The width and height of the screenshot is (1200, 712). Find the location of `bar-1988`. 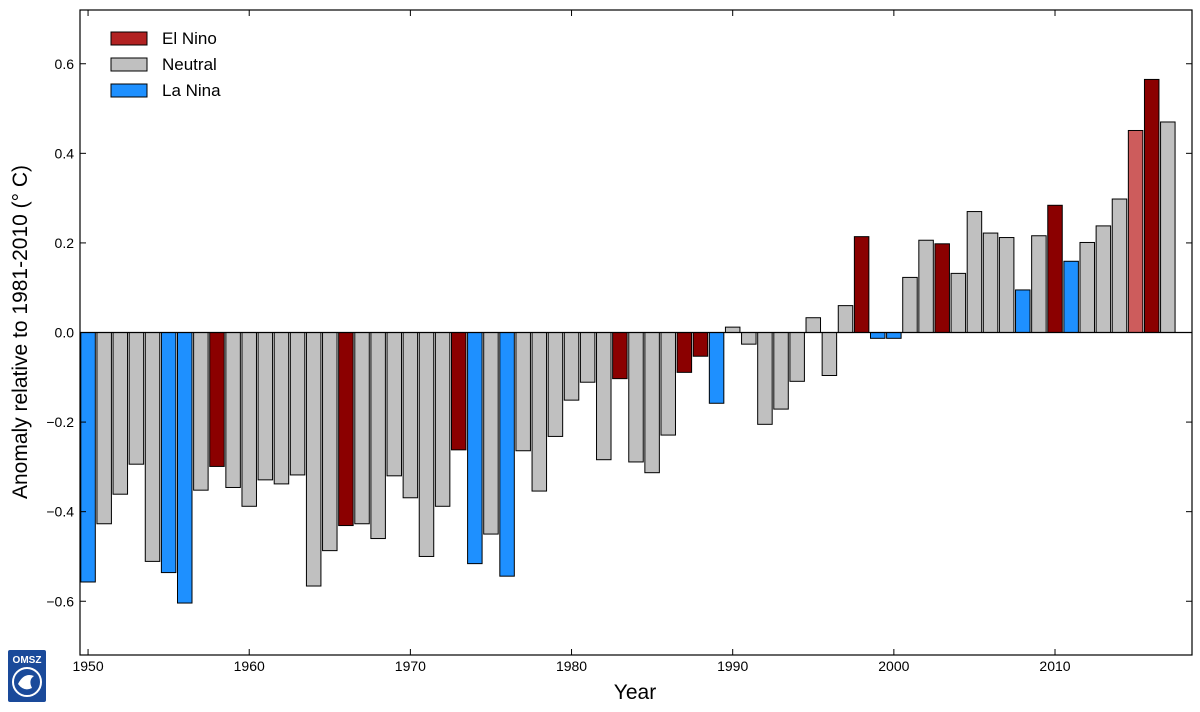

bar-1988 is located at coordinates (700, 344).